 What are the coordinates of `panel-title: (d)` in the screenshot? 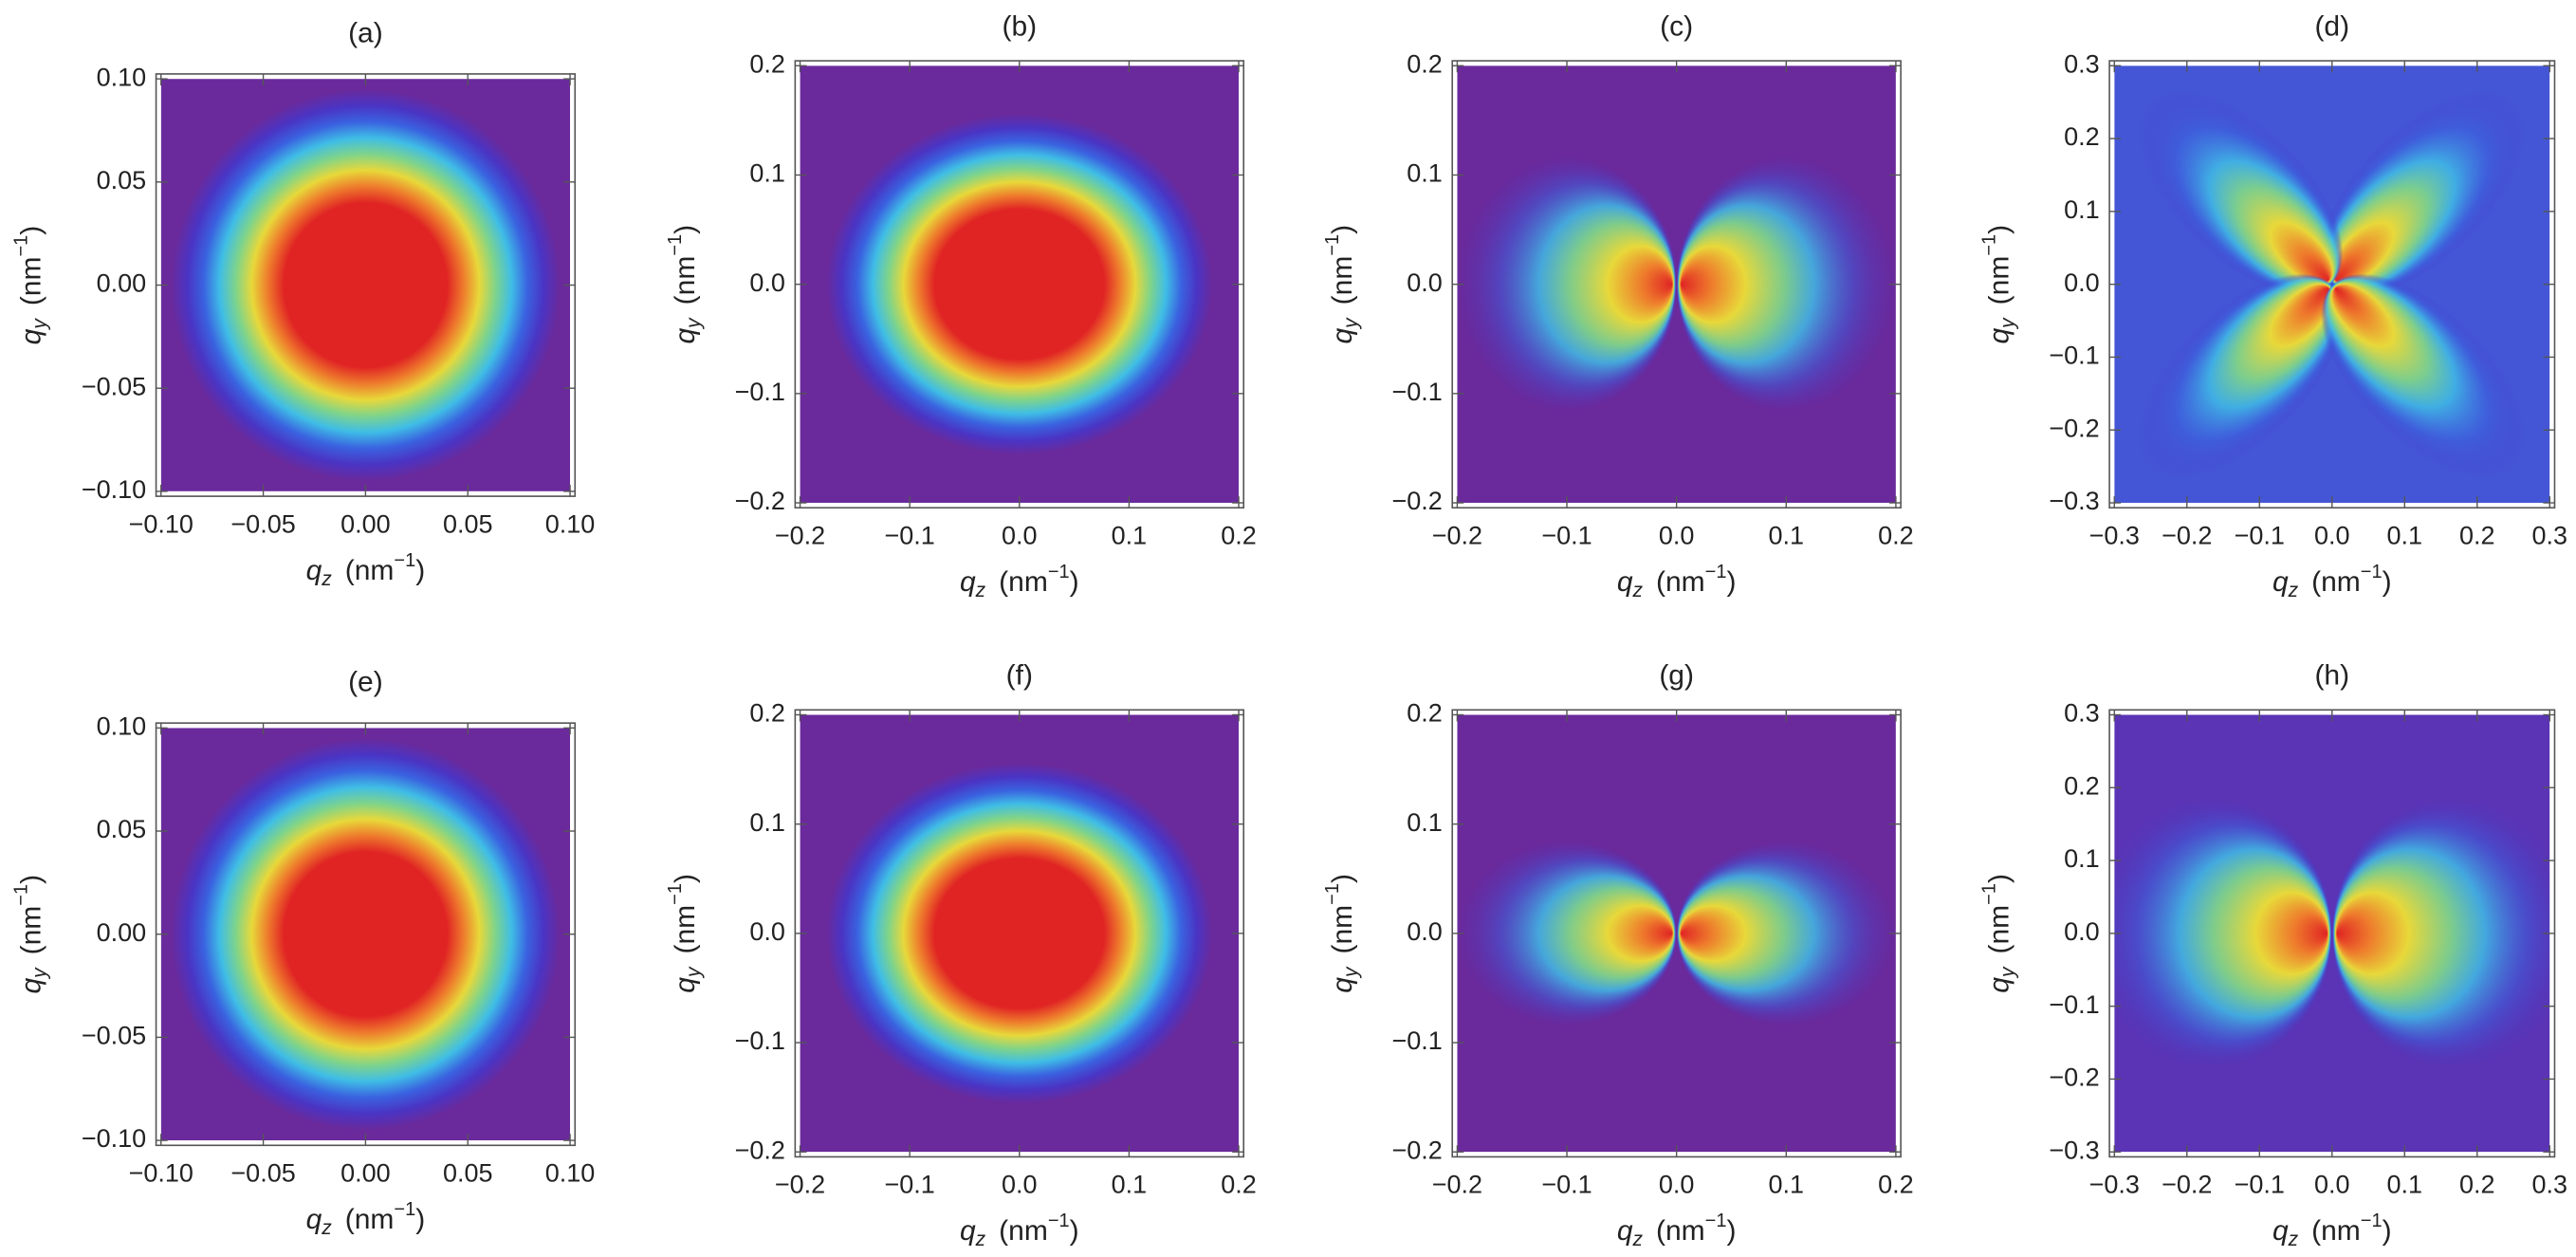 It's located at (2331, 26).